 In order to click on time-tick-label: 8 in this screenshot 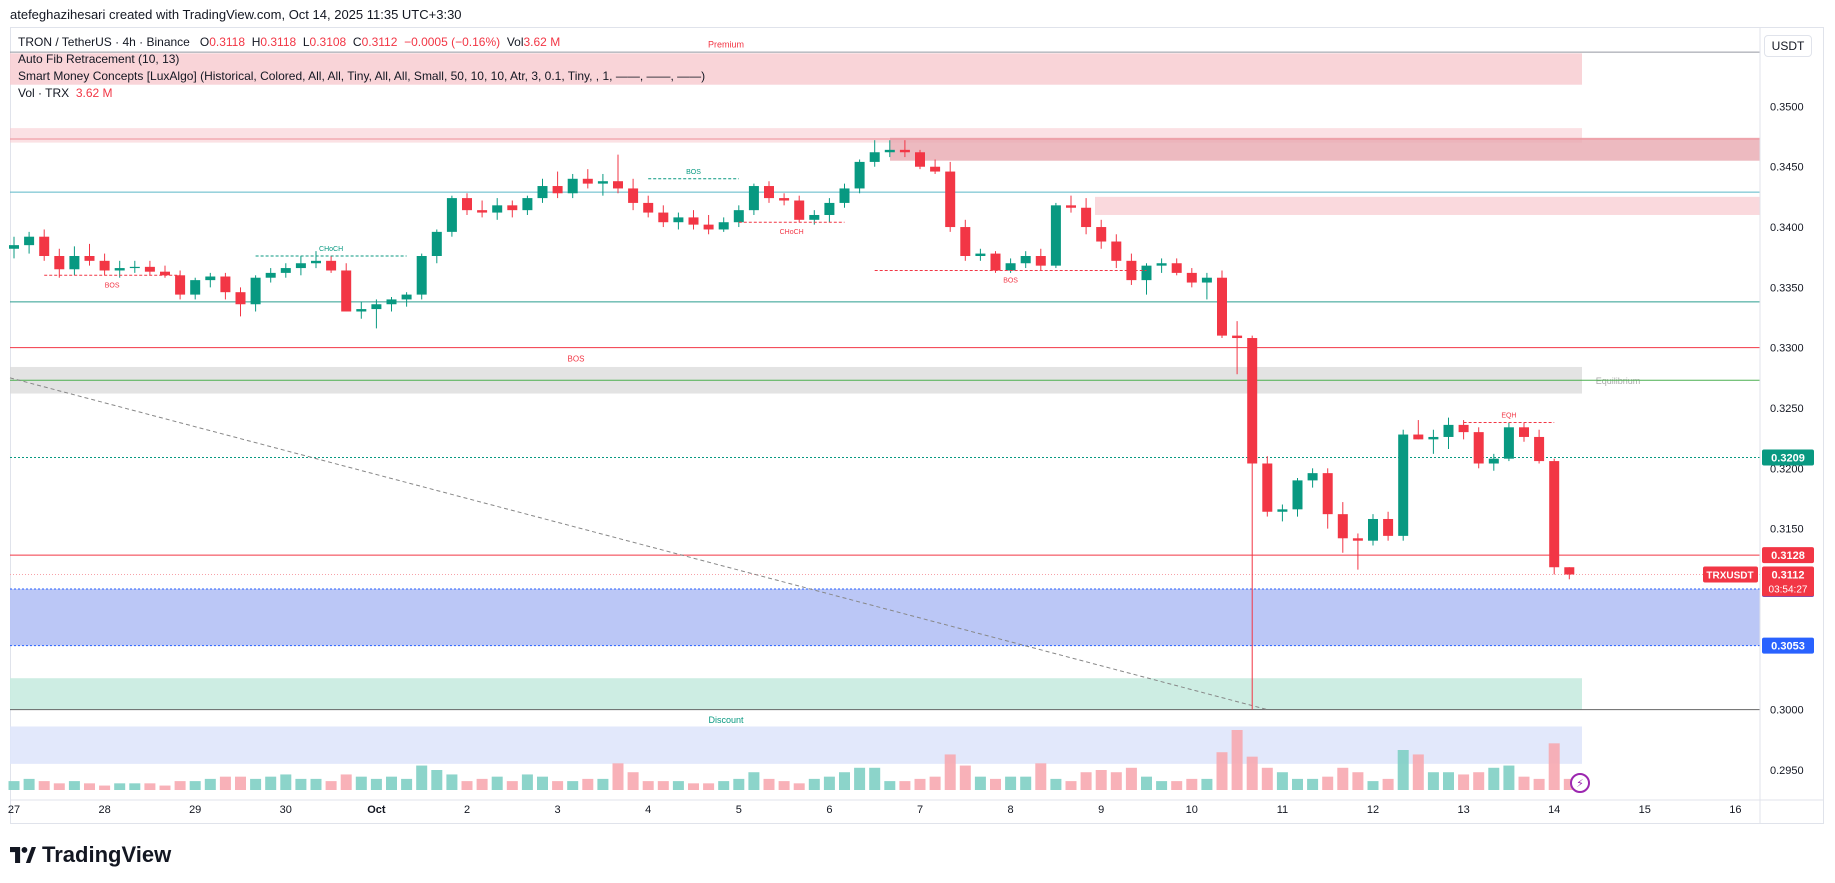, I will do `click(1011, 810)`.